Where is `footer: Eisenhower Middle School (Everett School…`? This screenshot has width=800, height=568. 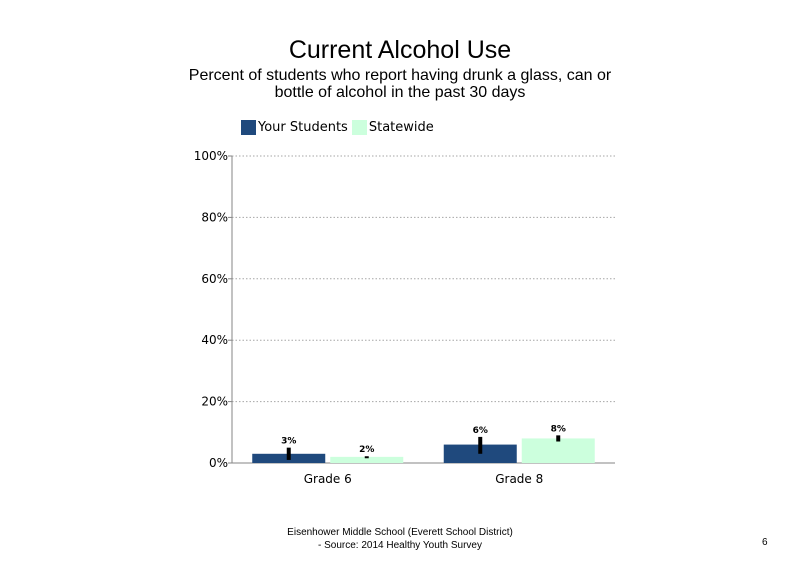 footer: Eisenhower Middle School (Everett School… is located at coordinates (400, 539).